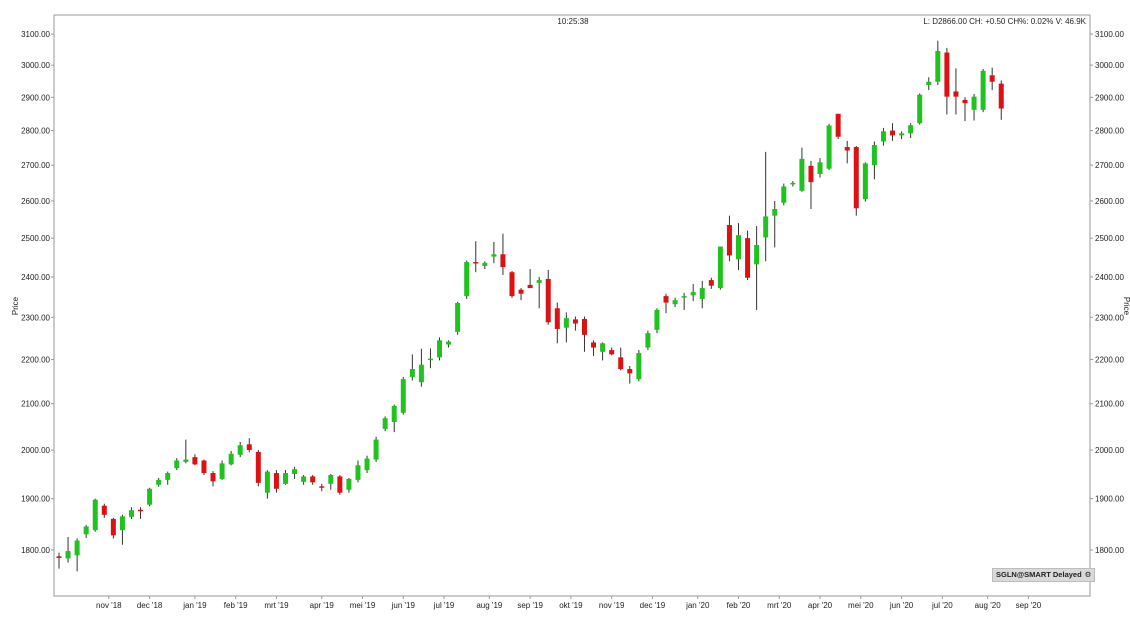 Image resolution: width=1130 pixels, height=618 pixels. What do you see at coordinates (820, 605) in the screenshot?
I see `x-tick-label: apr '20` at bounding box center [820, 605].